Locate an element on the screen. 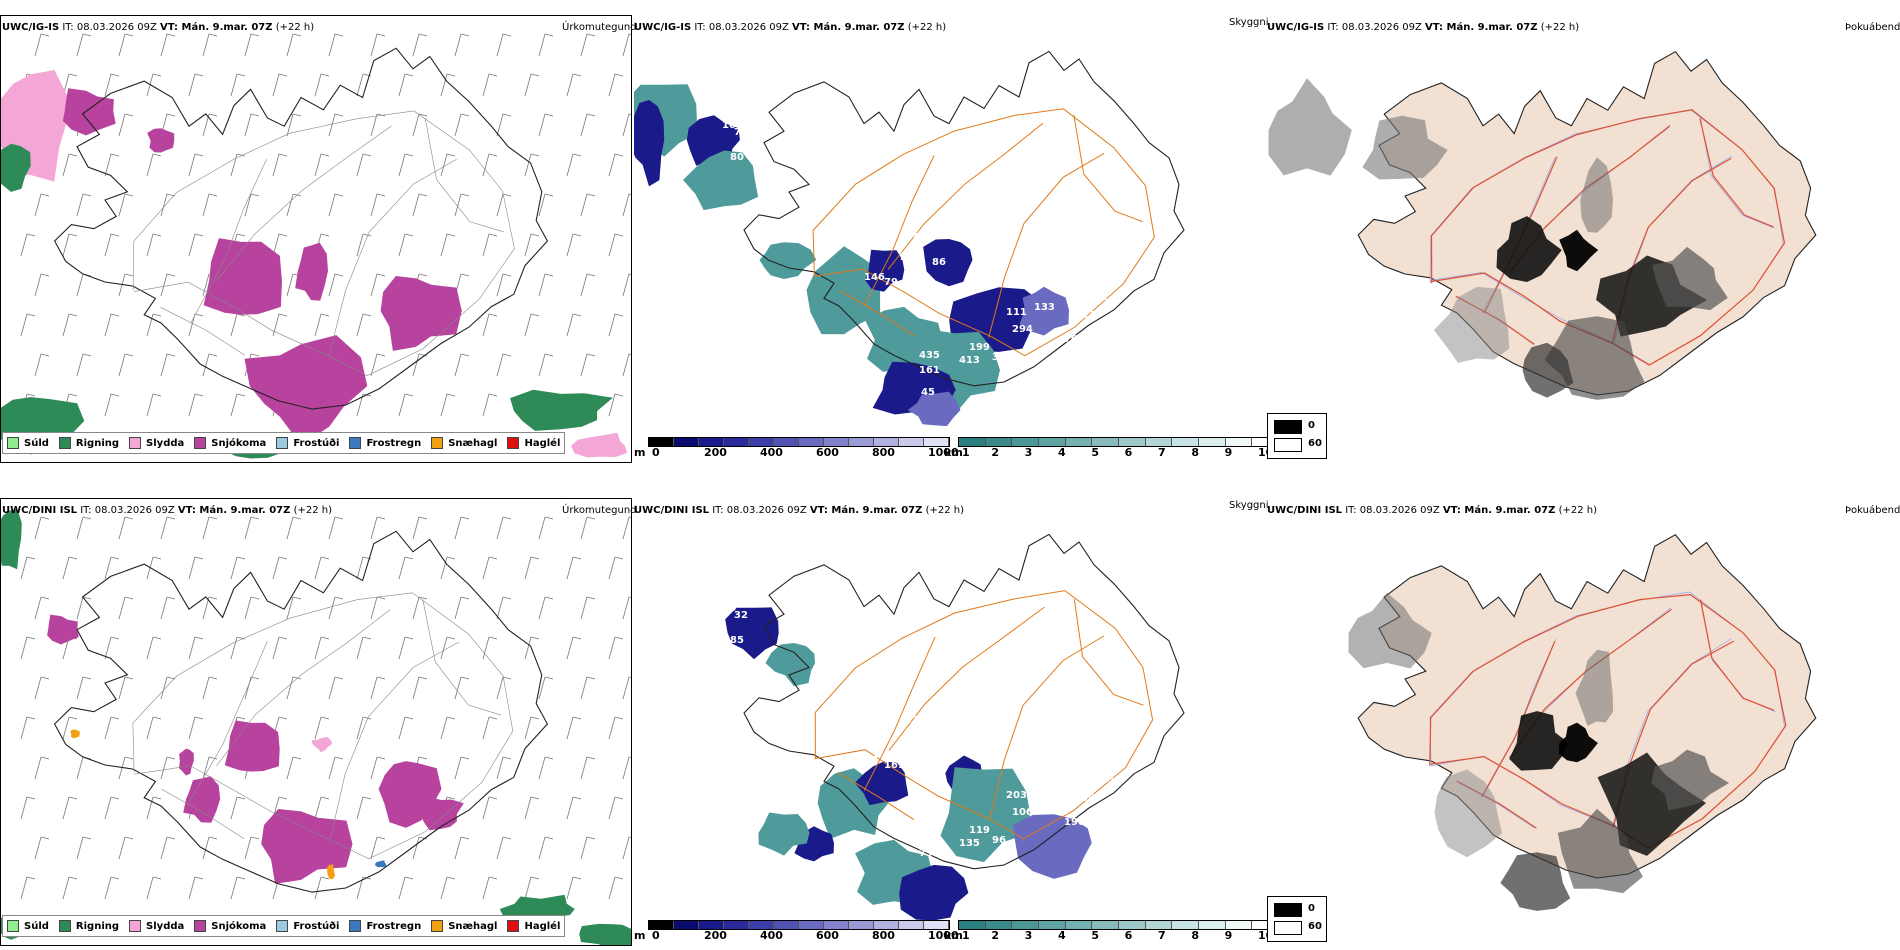 The height and width of the screenshot is (950, 1900). legend-label: Haglél is located at coordinates (542, 926).